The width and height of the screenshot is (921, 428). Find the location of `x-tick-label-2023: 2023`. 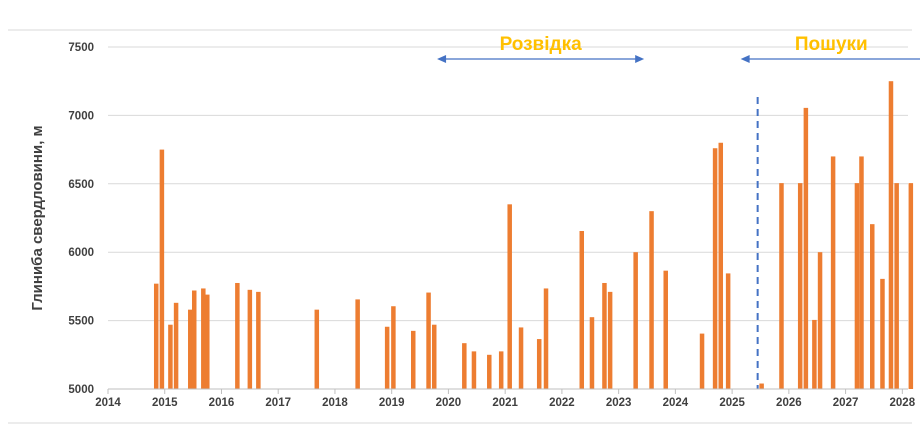

x-tick-label-2023: 2023 is located at coordinates (619, 403).